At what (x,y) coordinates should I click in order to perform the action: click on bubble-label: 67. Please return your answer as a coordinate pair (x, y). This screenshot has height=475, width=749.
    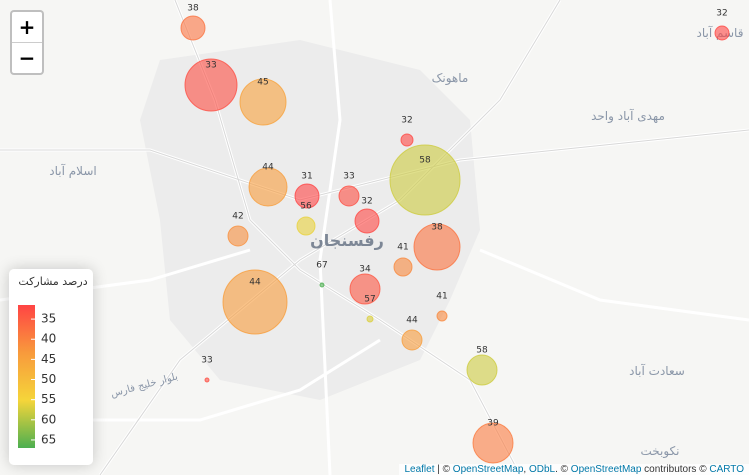
    Looking at the image, I should click on (321, 266).